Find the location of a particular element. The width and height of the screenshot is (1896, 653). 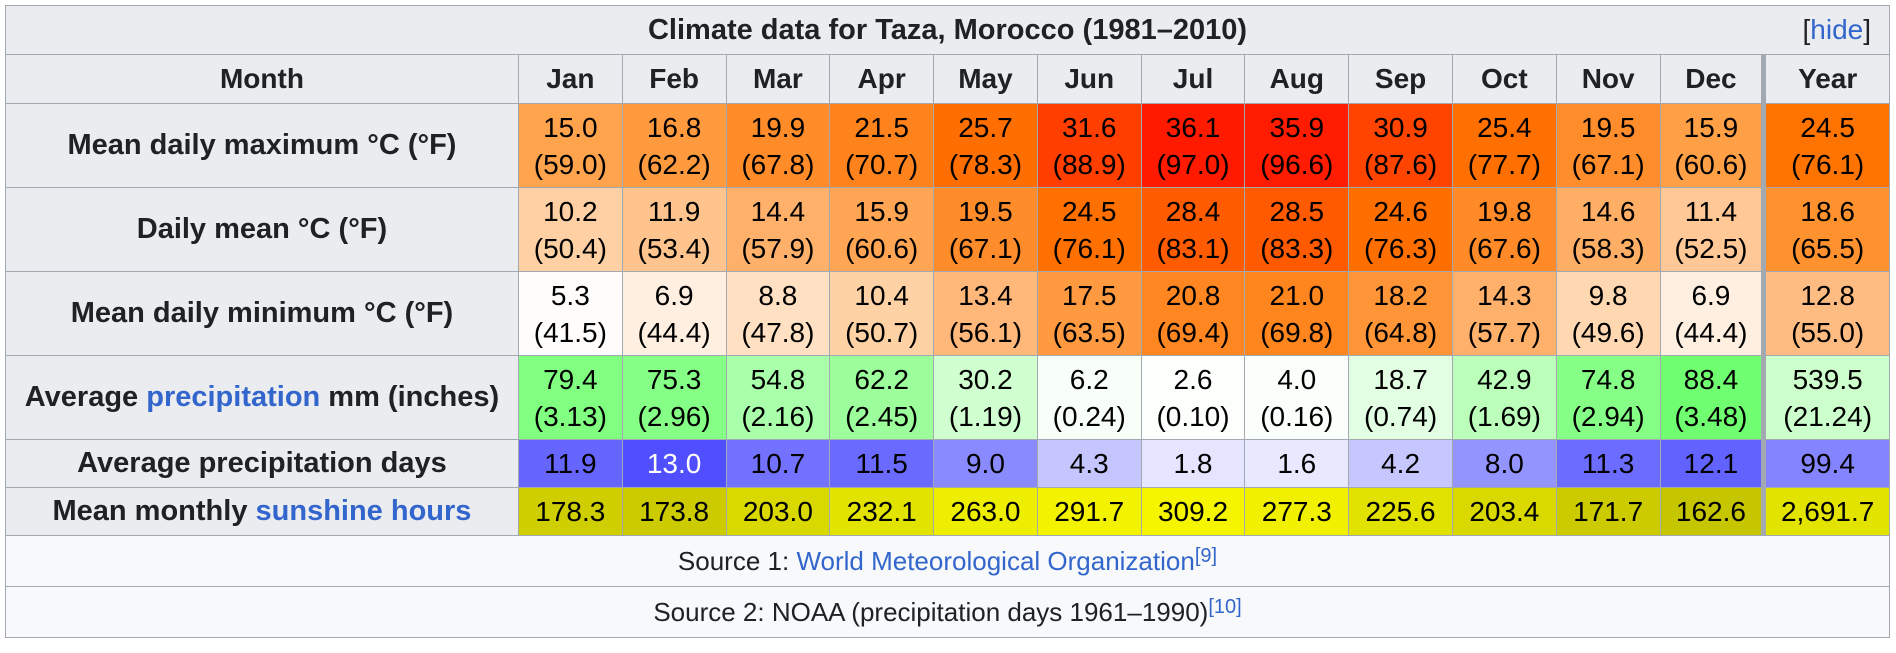

data-cell: 10.2 (50.4) is located at coordinates (570, 229).